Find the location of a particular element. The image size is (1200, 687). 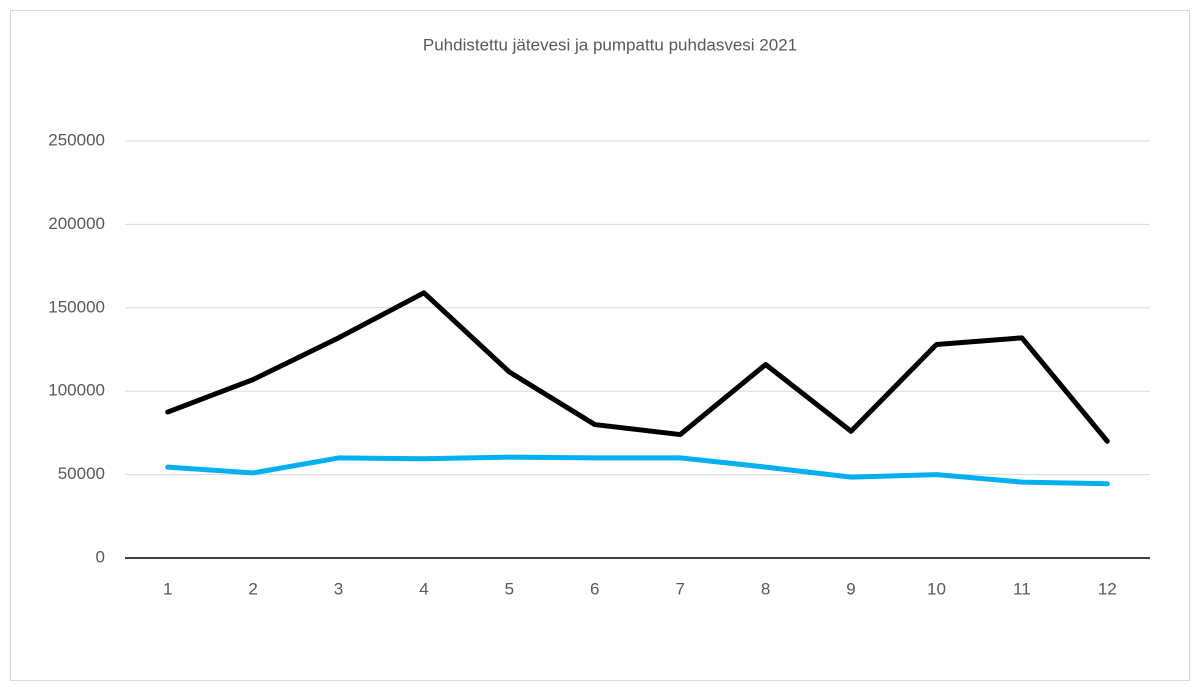

y-tick-label: 0 is located at coordinates (100, 556).